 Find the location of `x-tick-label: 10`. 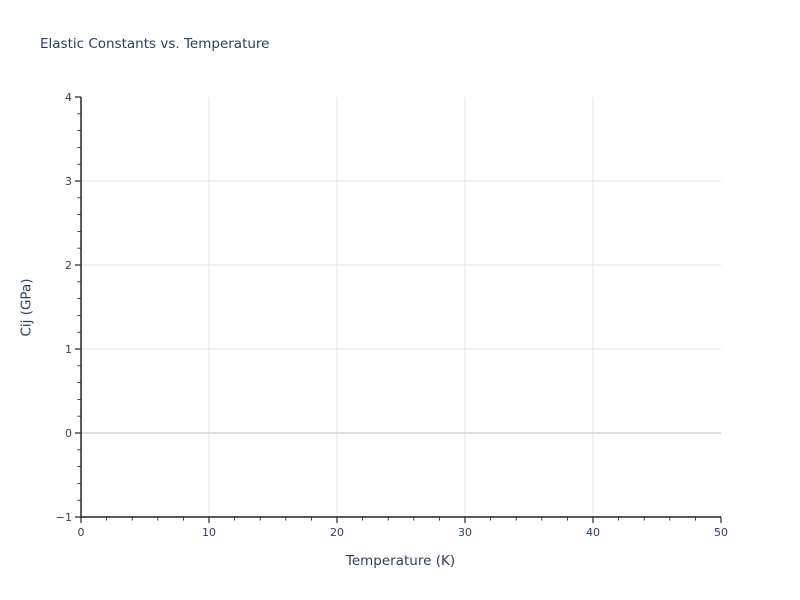

x-tick-label: 10 is located at coordinates (209, 532).